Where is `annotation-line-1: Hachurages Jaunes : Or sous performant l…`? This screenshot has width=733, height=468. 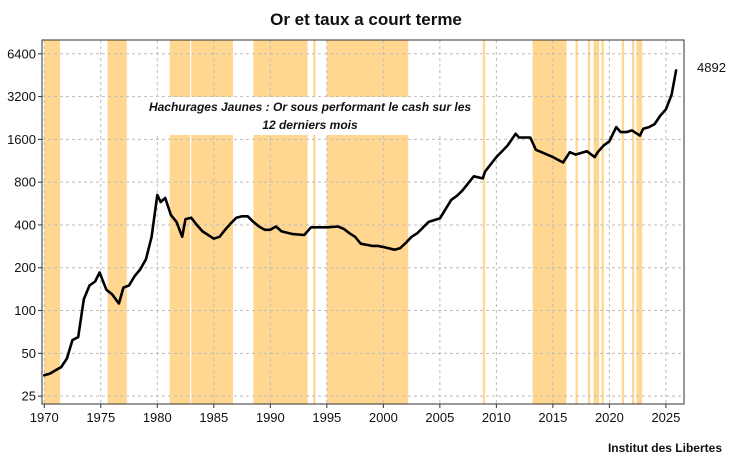 annotation-line-1: Hachurages Jaunes : Or sous performant l… is located at coordinates (310, 107).